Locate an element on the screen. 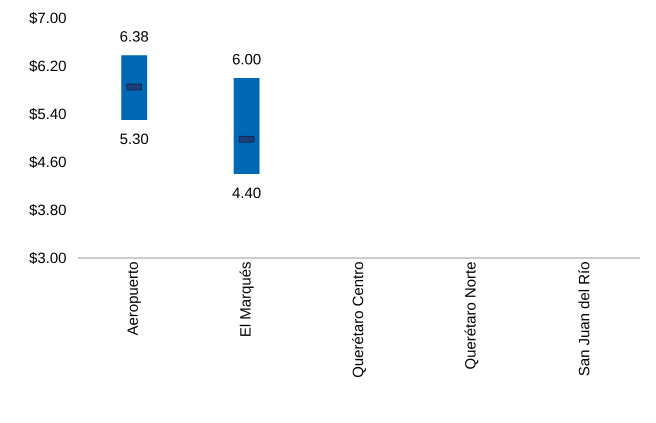  x-tick-label: Querétaro Centro is located at coordinates (359, 320).